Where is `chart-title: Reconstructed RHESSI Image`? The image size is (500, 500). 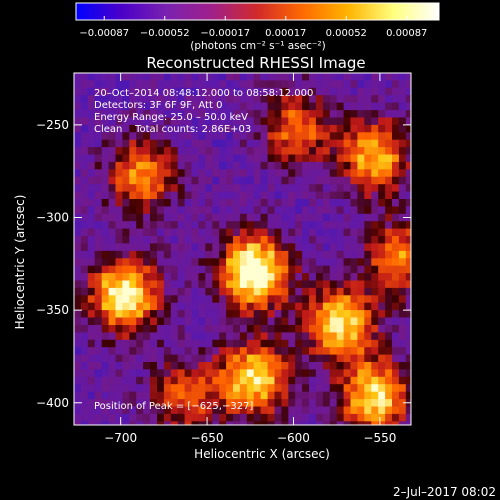 chart-title: Reconstructed RHESSI Image is located at coordinates (255, 63).